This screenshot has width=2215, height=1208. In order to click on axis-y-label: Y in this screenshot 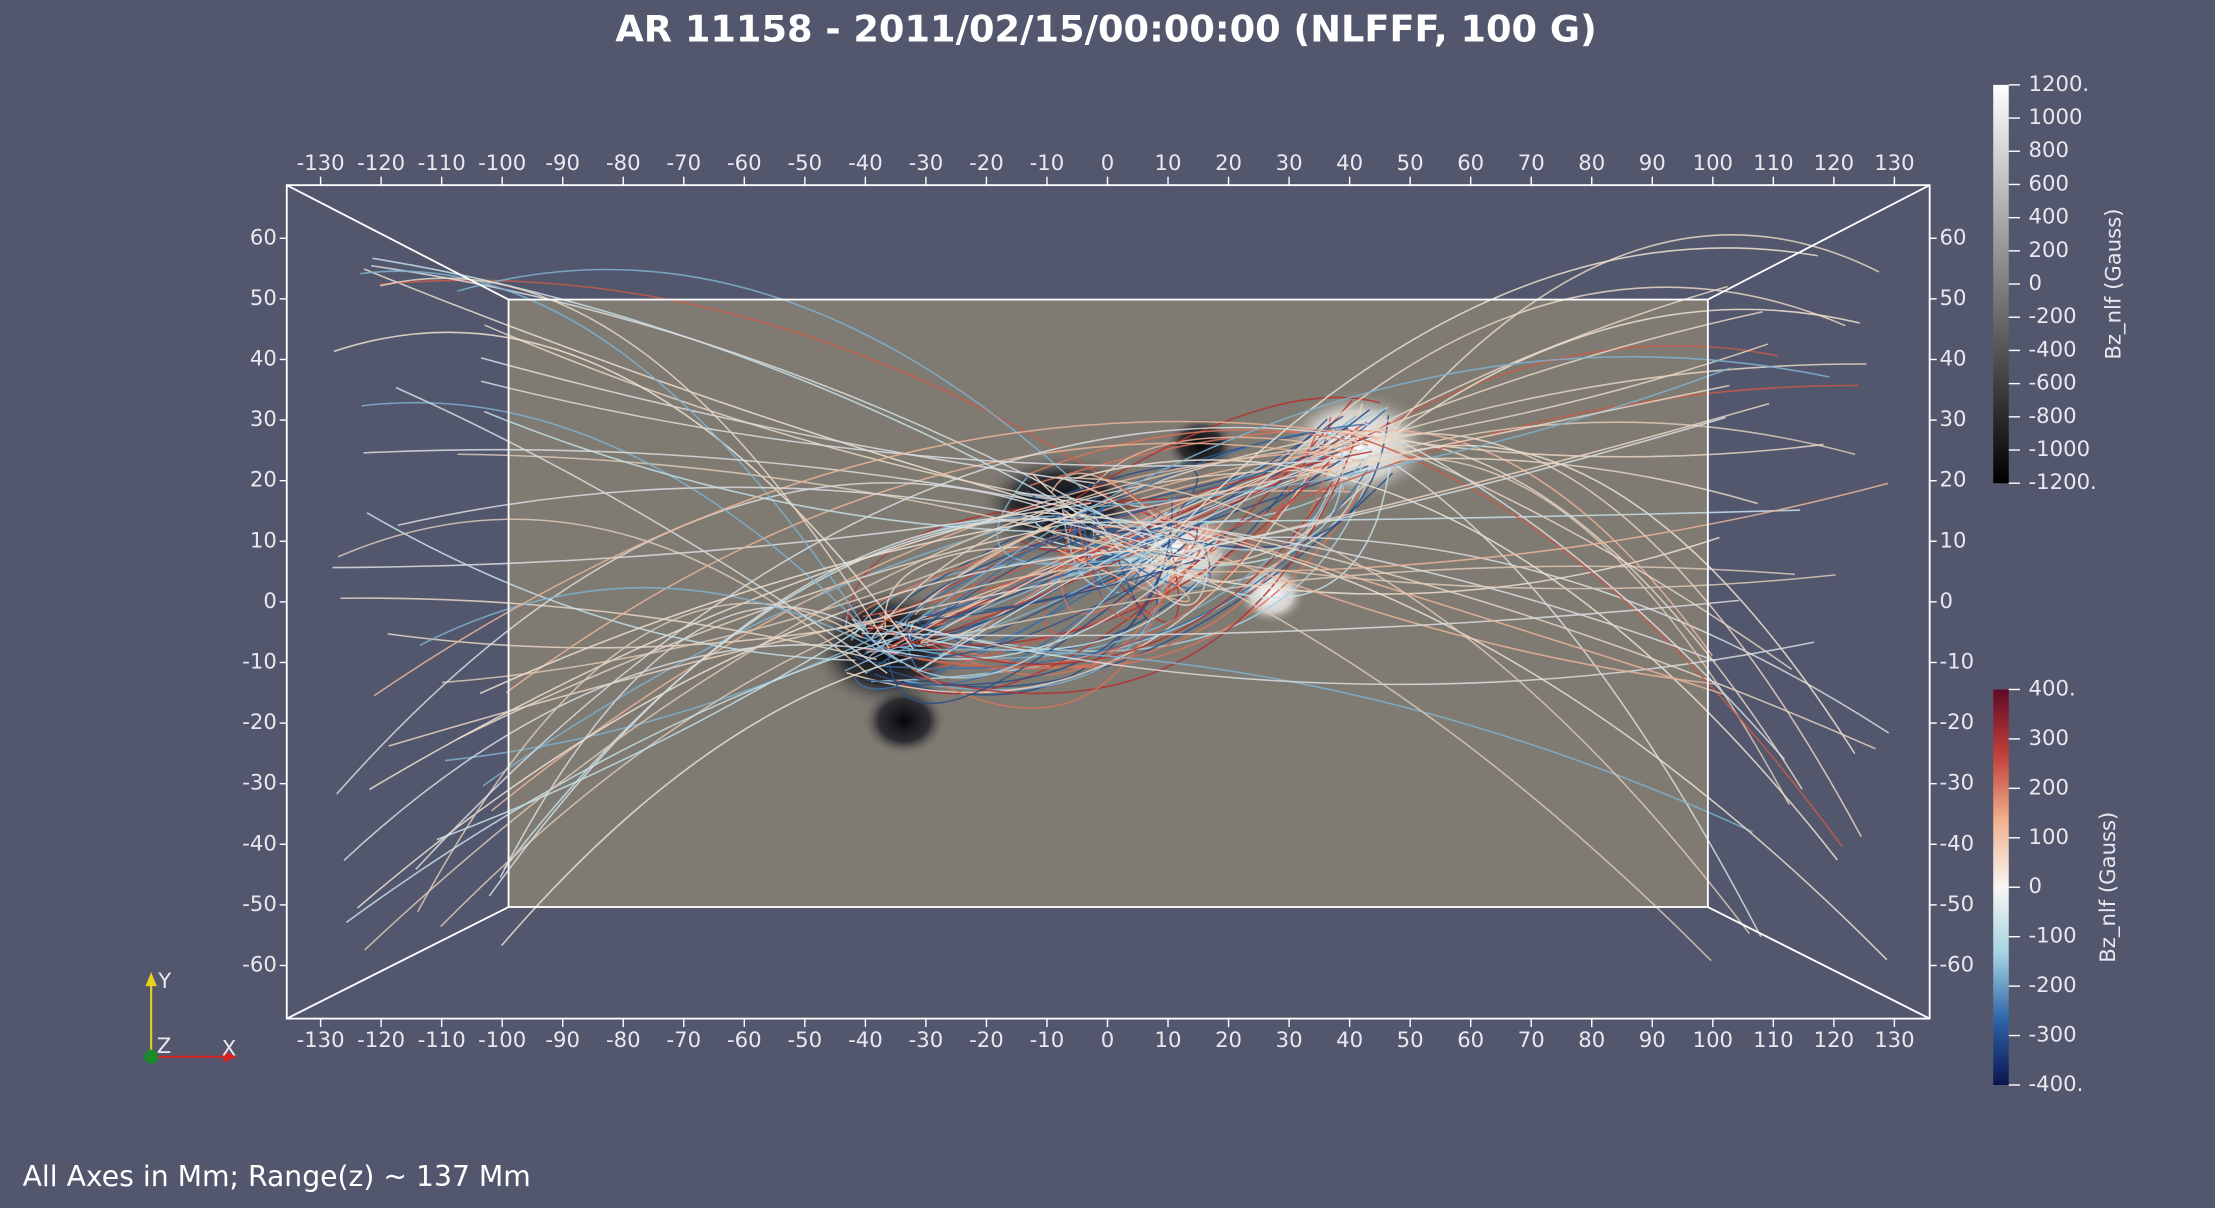, I will do `click(164, 980)`.